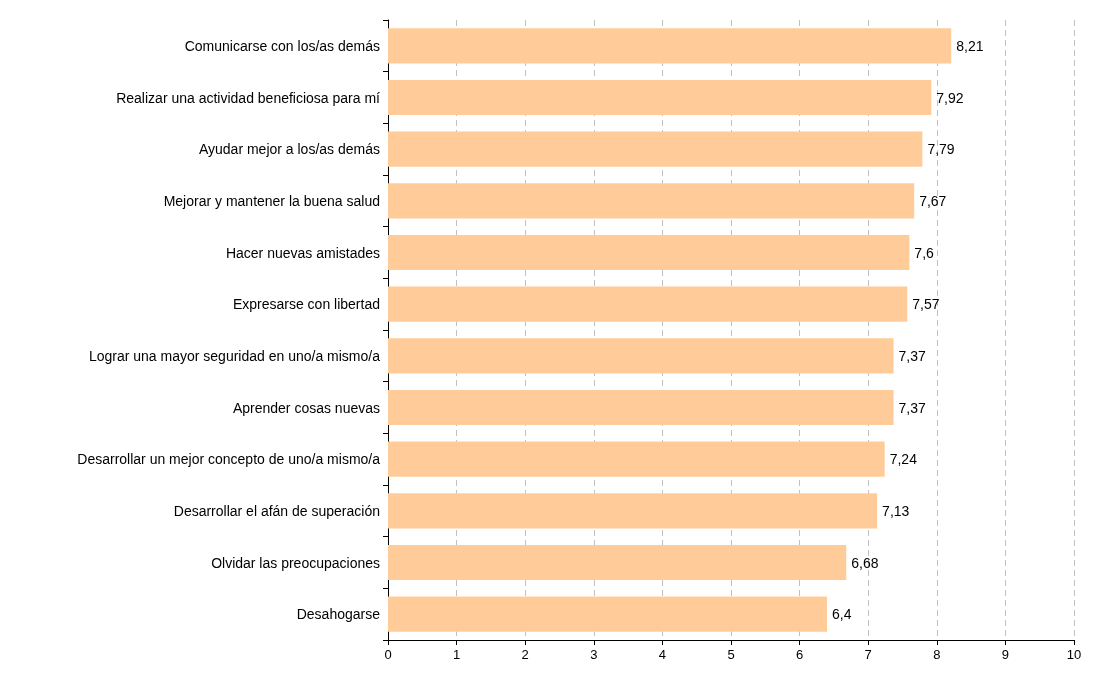  What do you see at coordinates (306, 304) in the screenshot?
I see `y-tick-label: Expresarse con libertad` at bounding box center [306, 304].